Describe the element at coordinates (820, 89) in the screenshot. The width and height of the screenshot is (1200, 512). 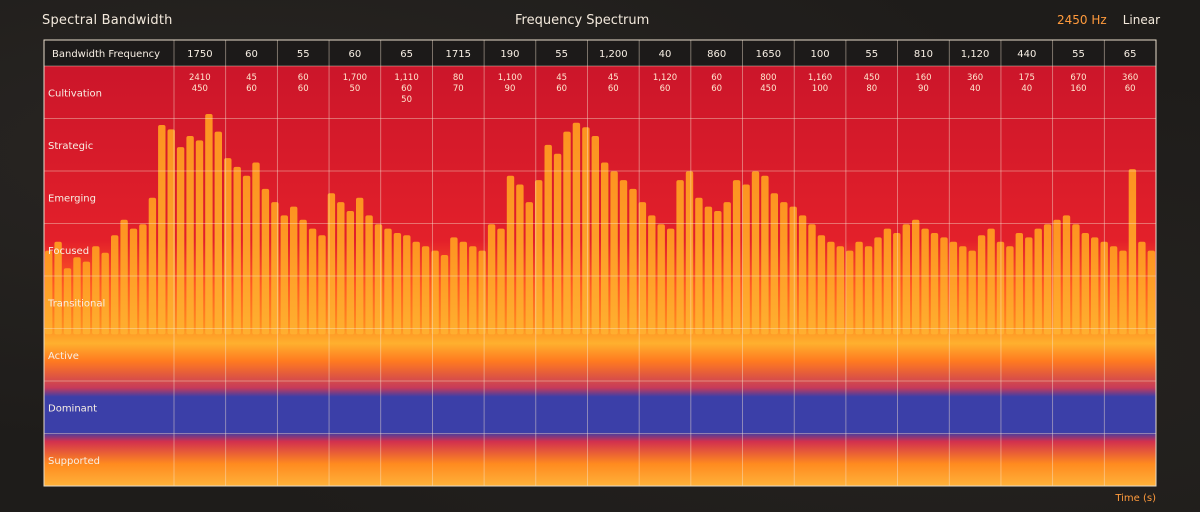
I see `cell-annotation: 100` at that location.